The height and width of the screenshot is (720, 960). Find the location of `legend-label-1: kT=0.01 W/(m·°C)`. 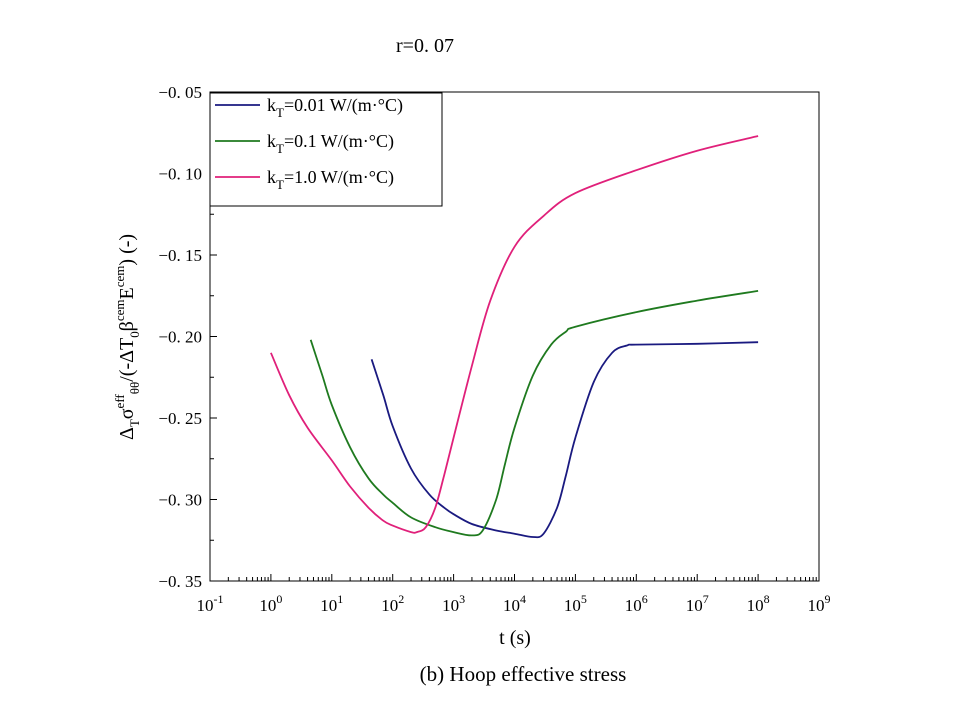

legend-label-1: kT=0.01 W/(m·°C) is located at coordinates (335, 107).